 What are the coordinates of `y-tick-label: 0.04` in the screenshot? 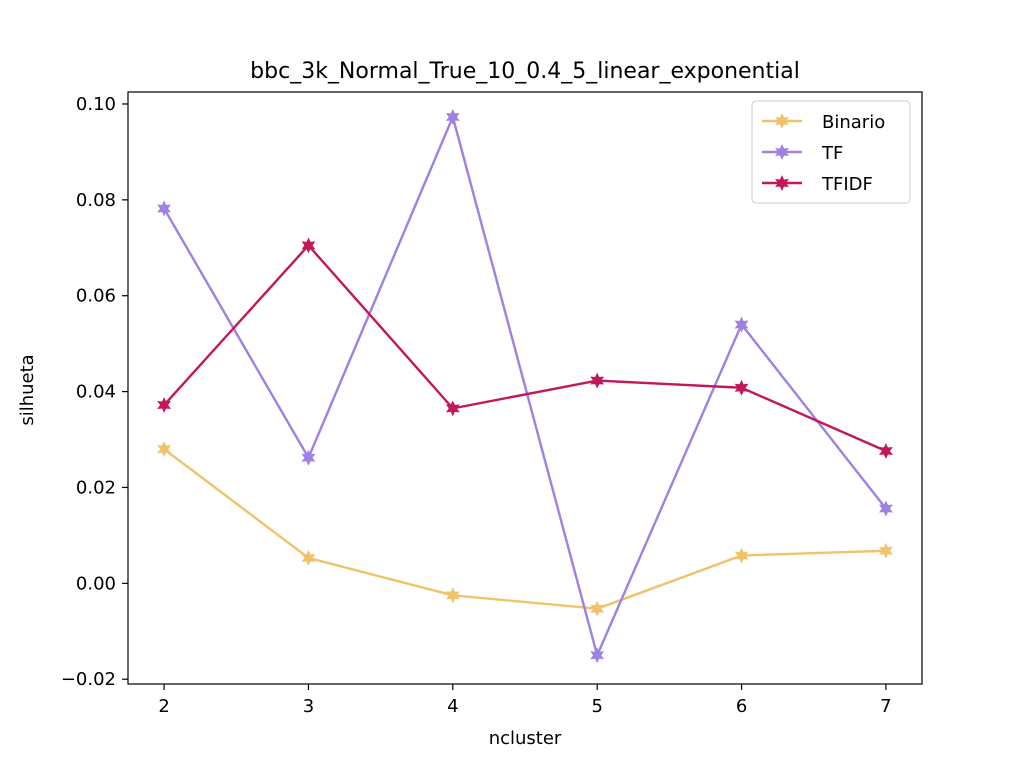 It's located at (96, 392).